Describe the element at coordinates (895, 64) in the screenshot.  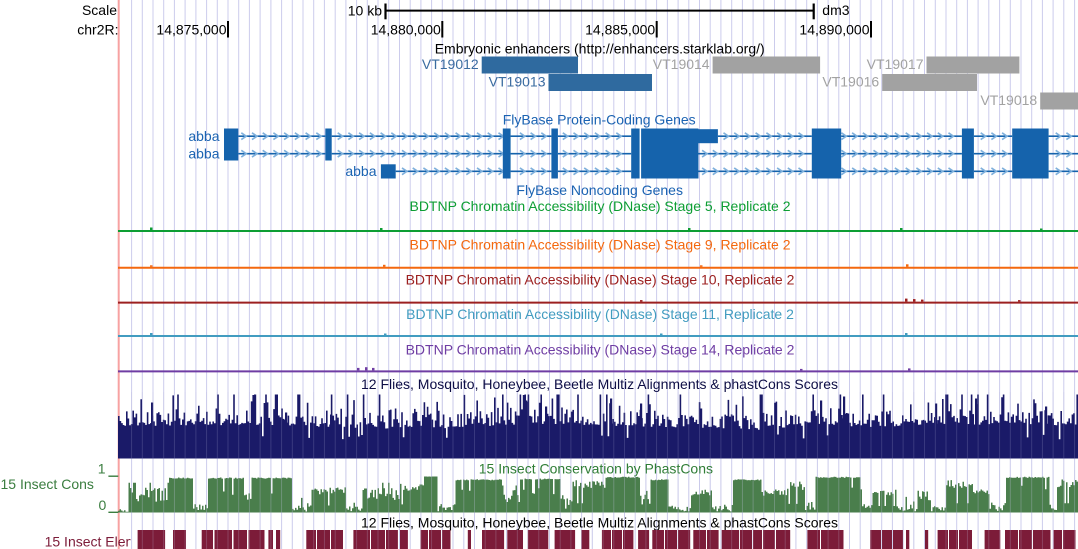
I see `svg-text: VT19017` at that location.